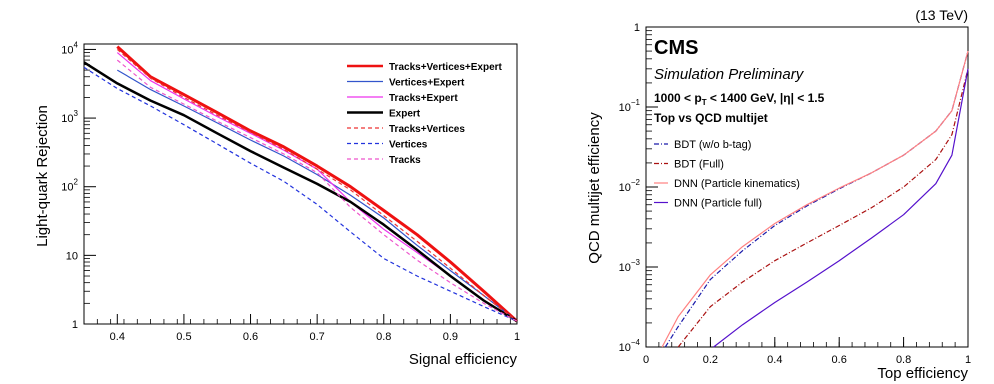  I want to click on right-y-axis-title: QCD multijet efficiency, so click(594, 188).